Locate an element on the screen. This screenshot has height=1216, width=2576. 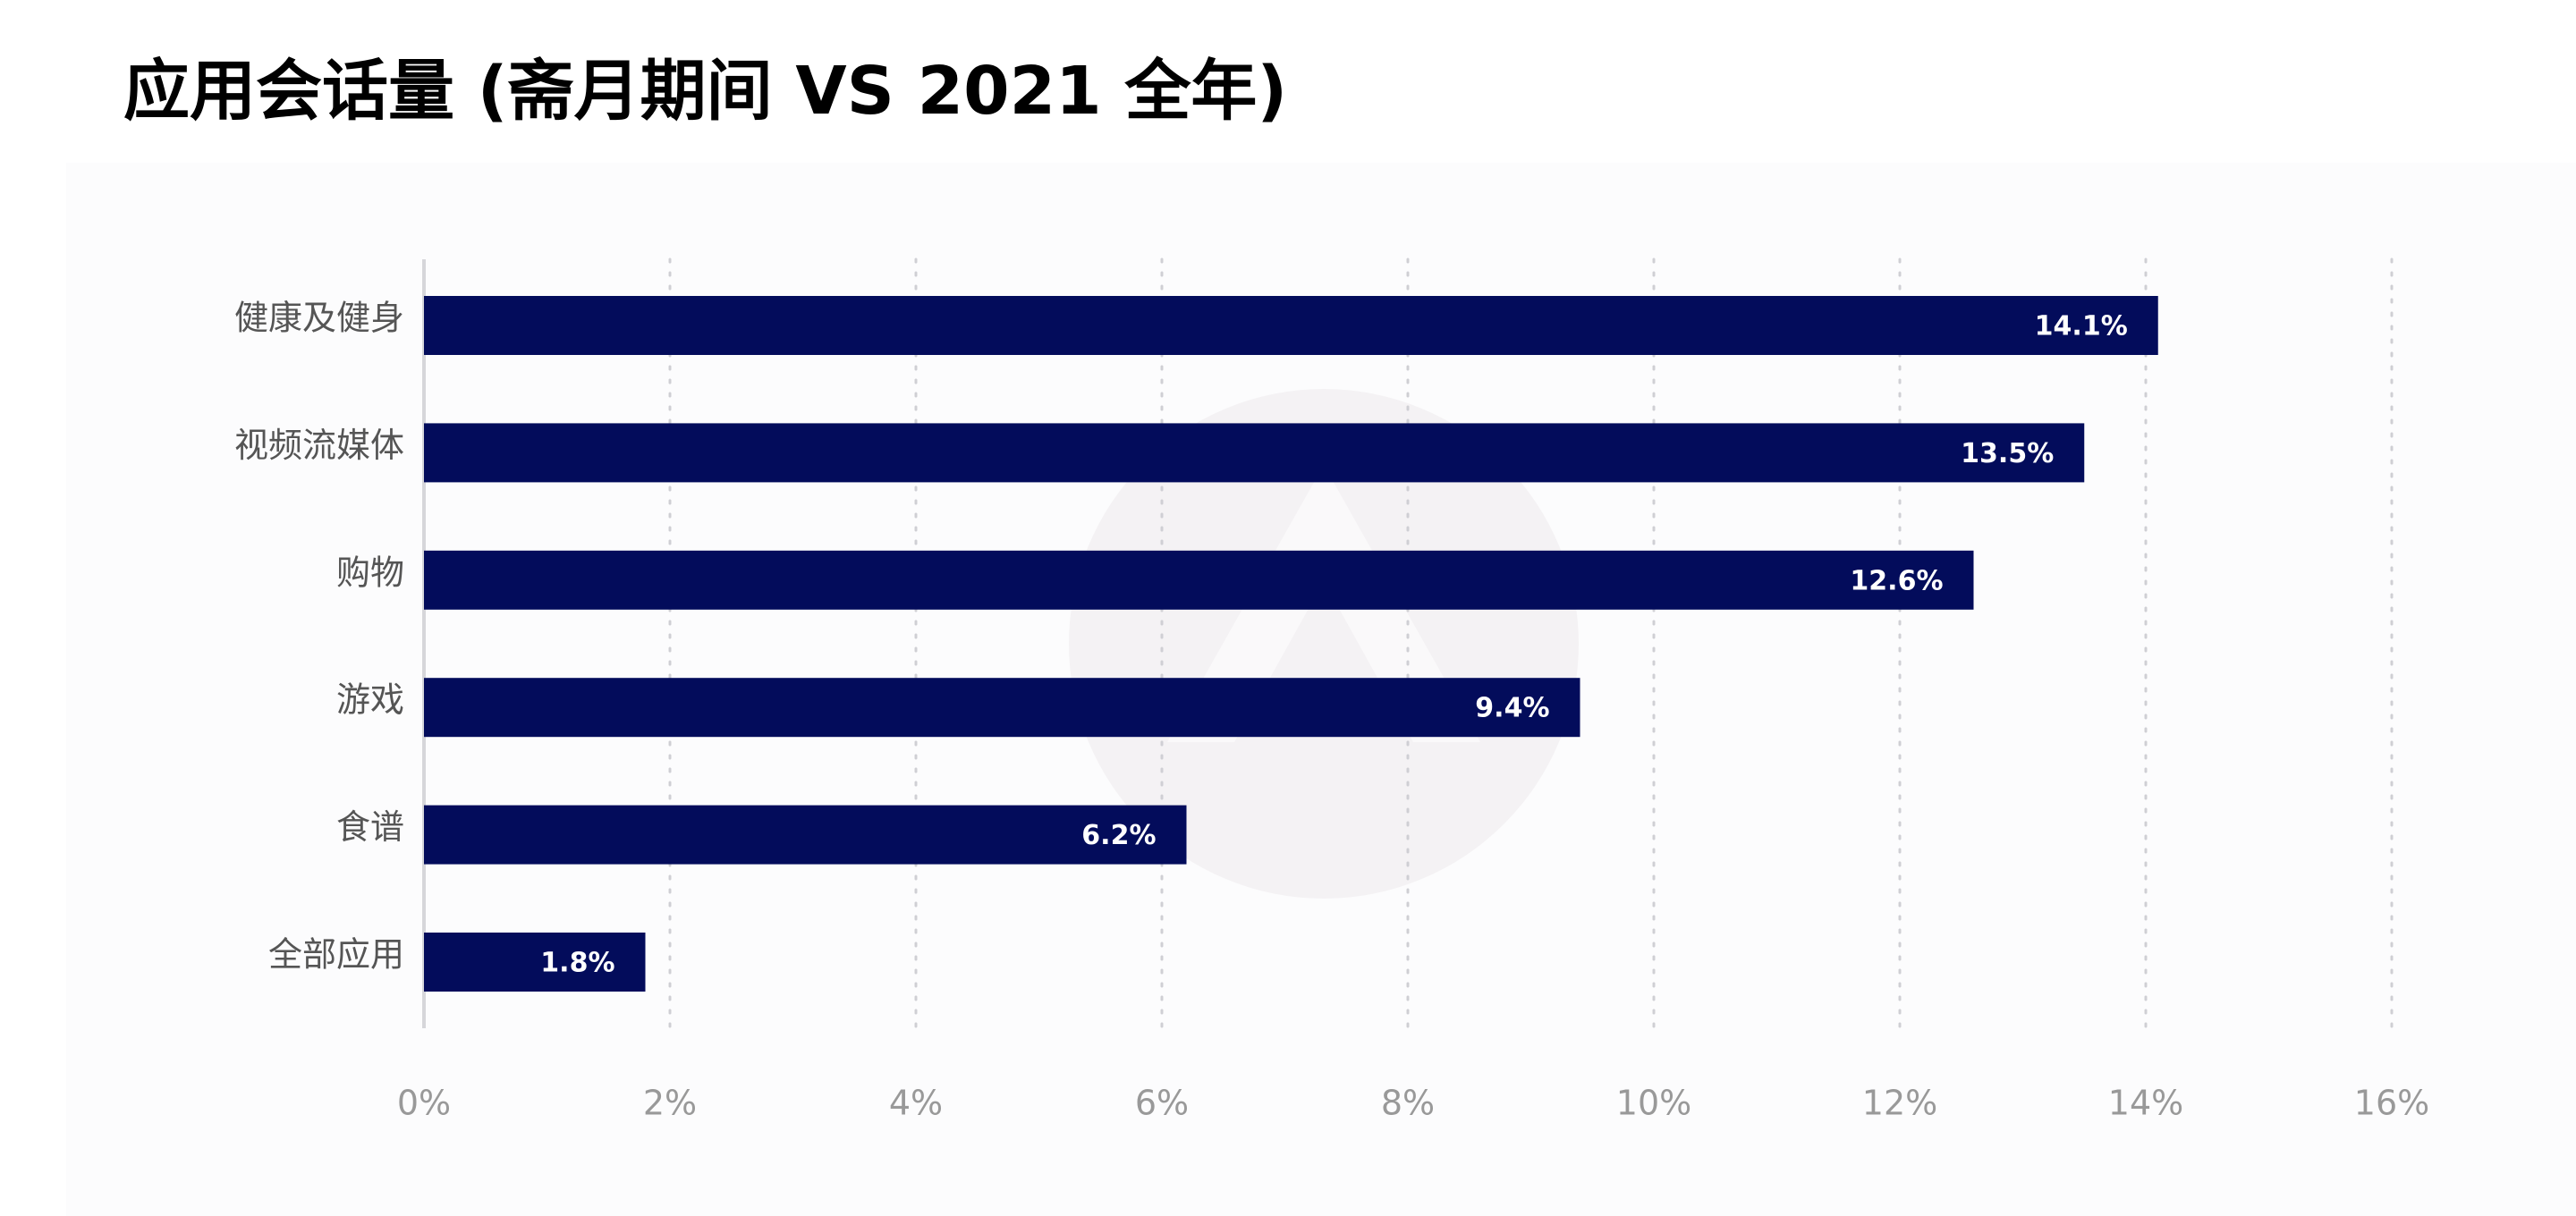
watermark-logo is located at coordinates (1324, 644).